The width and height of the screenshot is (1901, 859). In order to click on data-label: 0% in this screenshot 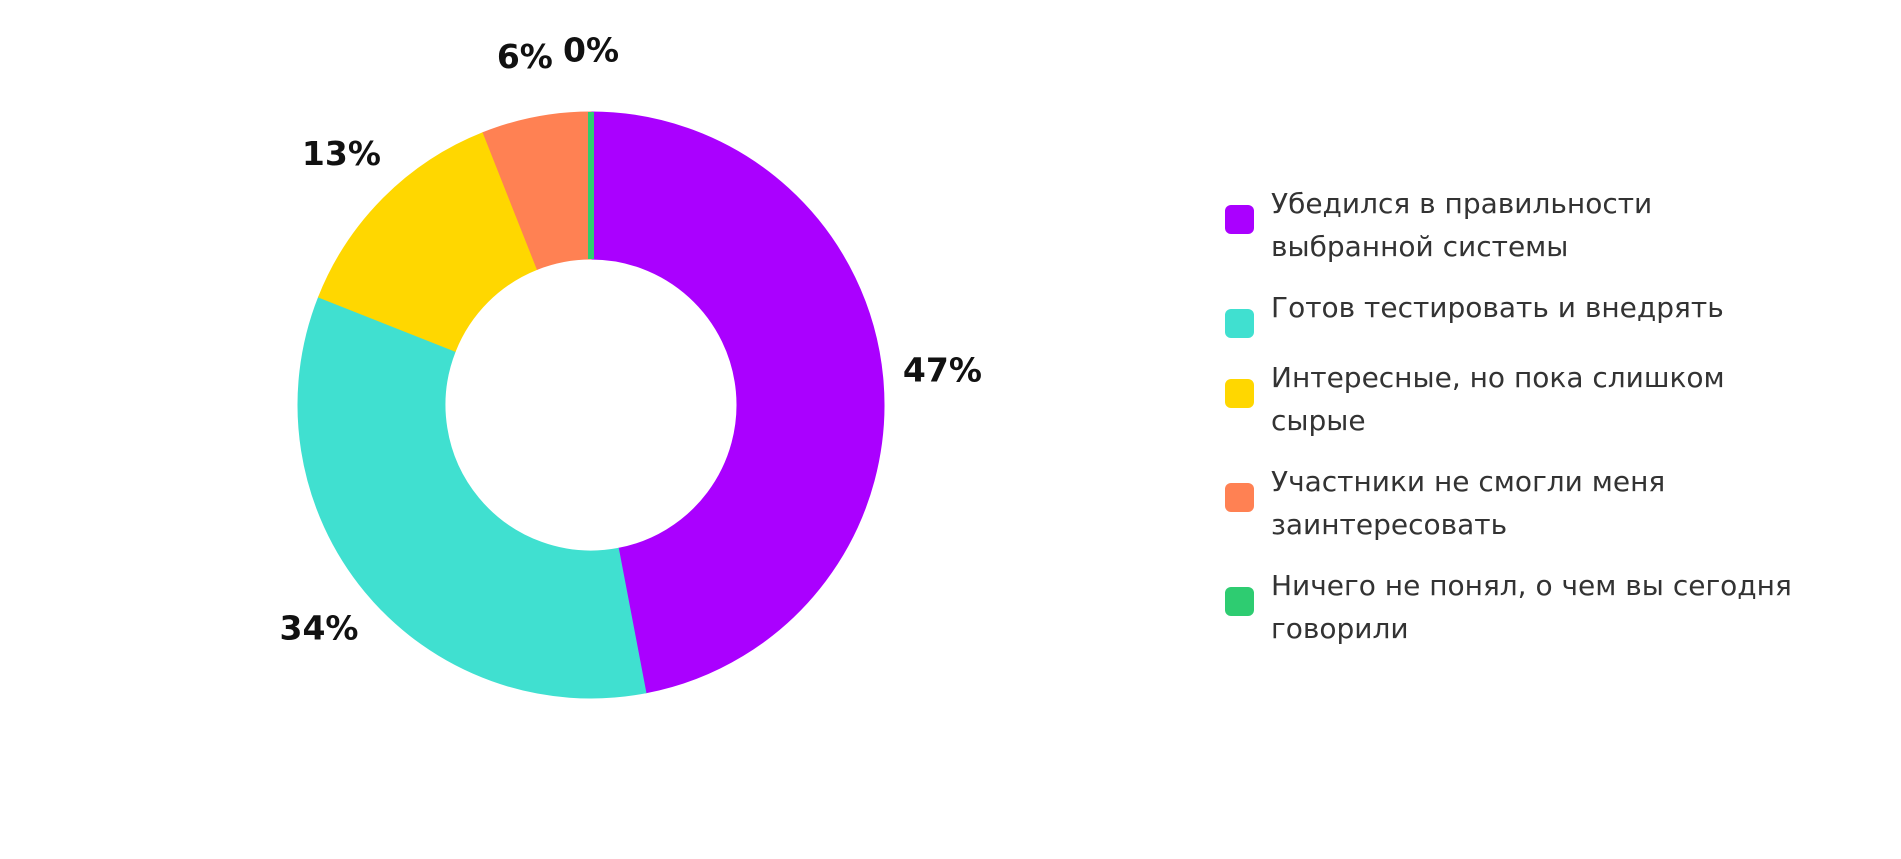, I will do `click(591, 50)`.